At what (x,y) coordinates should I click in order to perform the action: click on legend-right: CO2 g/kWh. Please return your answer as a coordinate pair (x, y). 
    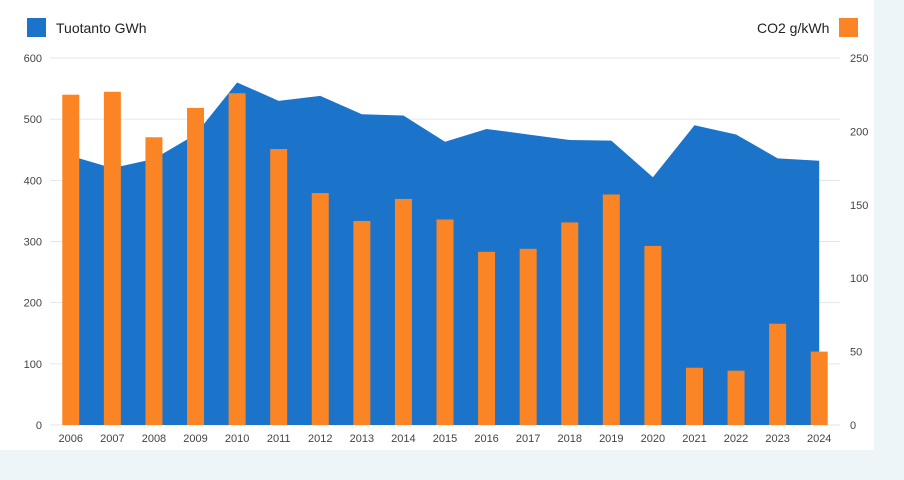
    Looking at the image, I should click on (808, 27).